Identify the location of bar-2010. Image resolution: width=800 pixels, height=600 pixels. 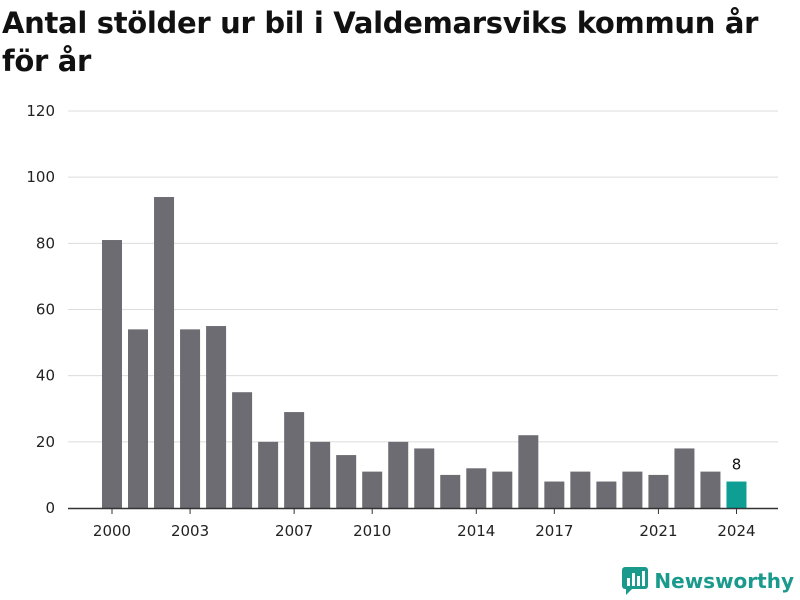
(372, 489).